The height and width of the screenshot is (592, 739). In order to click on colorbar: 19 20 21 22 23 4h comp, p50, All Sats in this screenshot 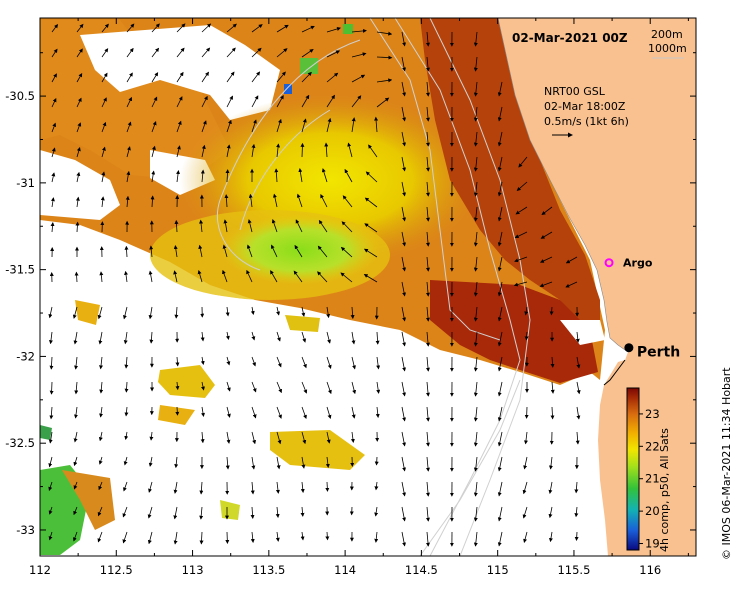, I will do `click(648, 469)`.